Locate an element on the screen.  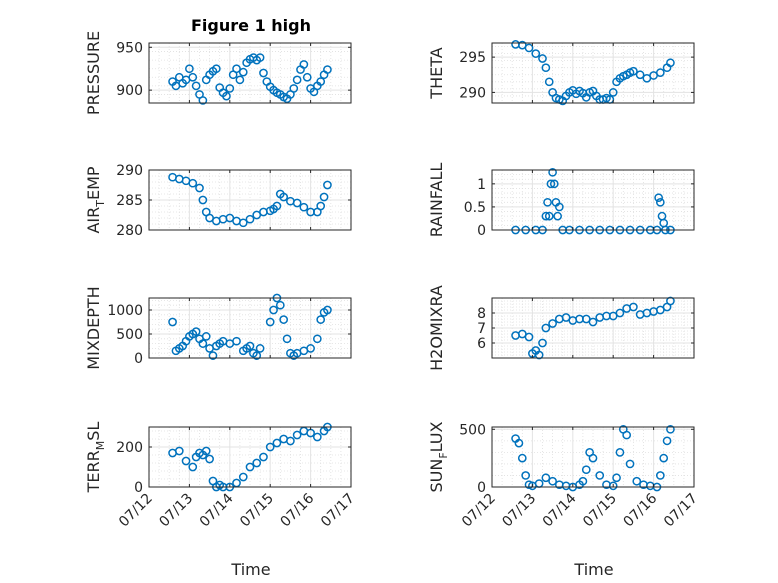
x-axis-label-right: Time is located at coordinates (593, 569).